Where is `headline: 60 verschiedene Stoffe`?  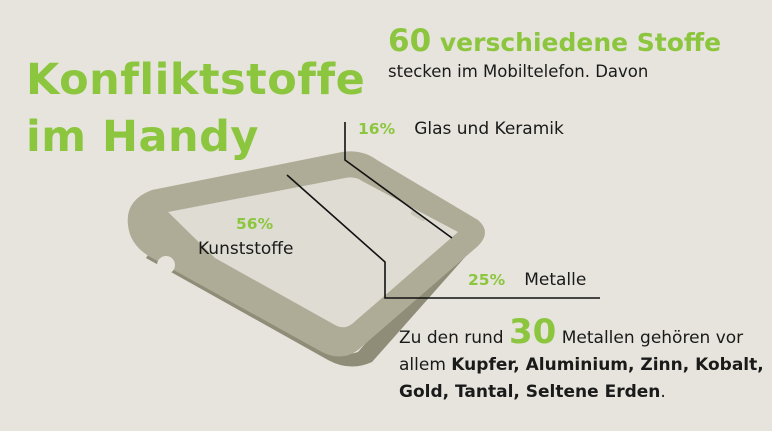
headline: 60 verschiedene Stoffe is located at coordinates (554, 41).